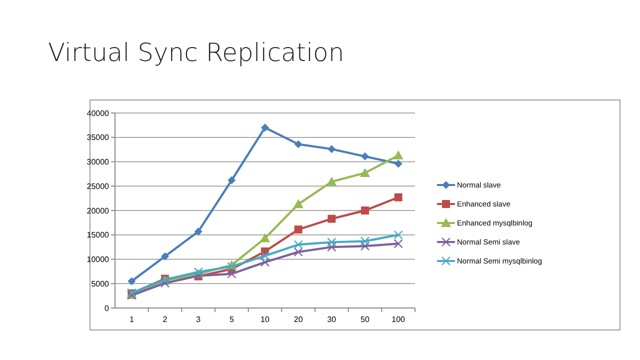 The image size is (640, 360). Describe the element at coordinates (131, 319) in the screenshot. I see `x-tick-label: 1` at that location.